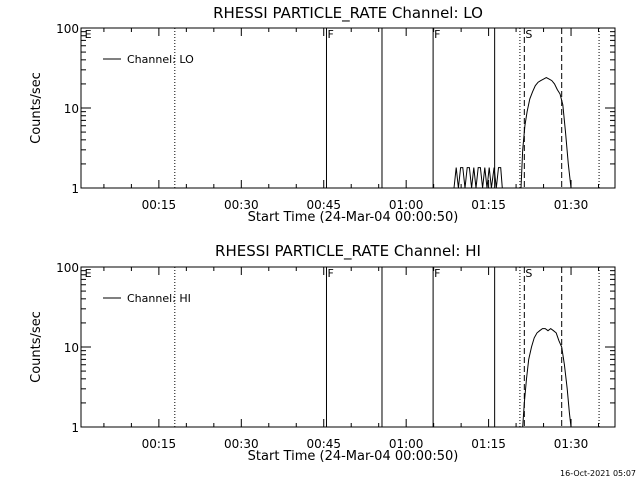 This screenshot has height=485, width=640. I want to click on chart-title: RHESSI PARTICLE_RATE Channel: LO, so click(348, 13).